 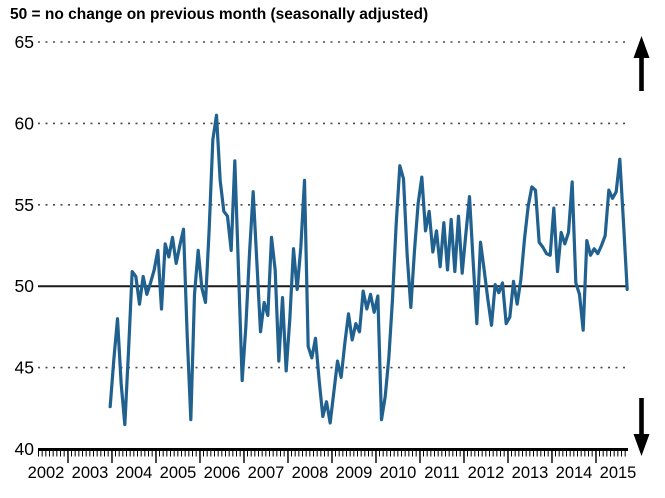 I want to click on x-axis-year-label: 2002, so click(x=46, y=473).